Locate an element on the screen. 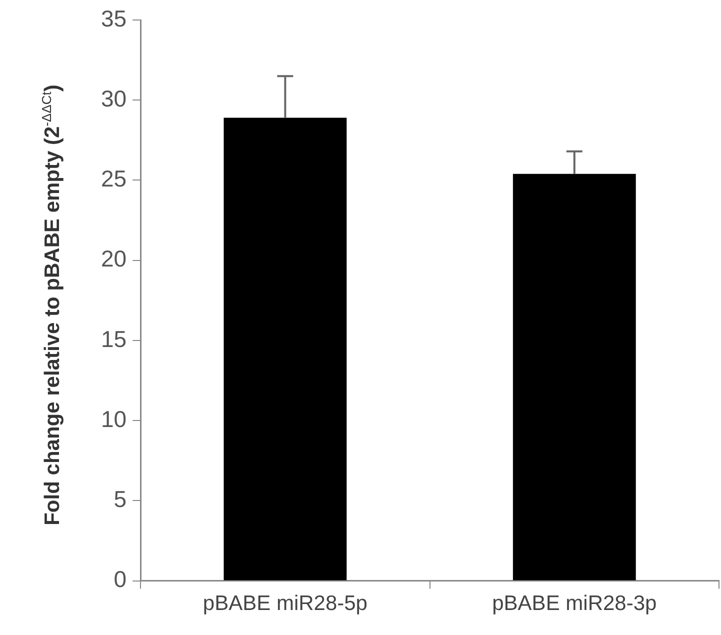 Image resolution: width=721 pixels, height=635 pixels. y-tick-label: 0 is located at coordinates (120, 579).